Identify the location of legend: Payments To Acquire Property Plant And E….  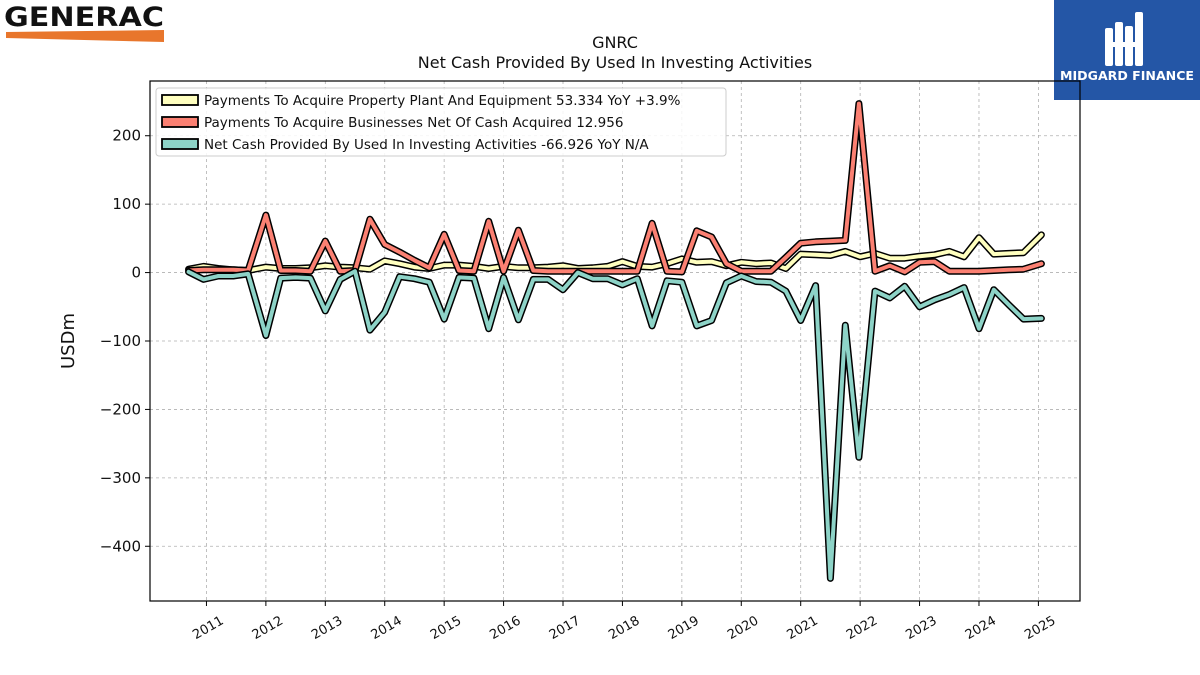
(441, 122).